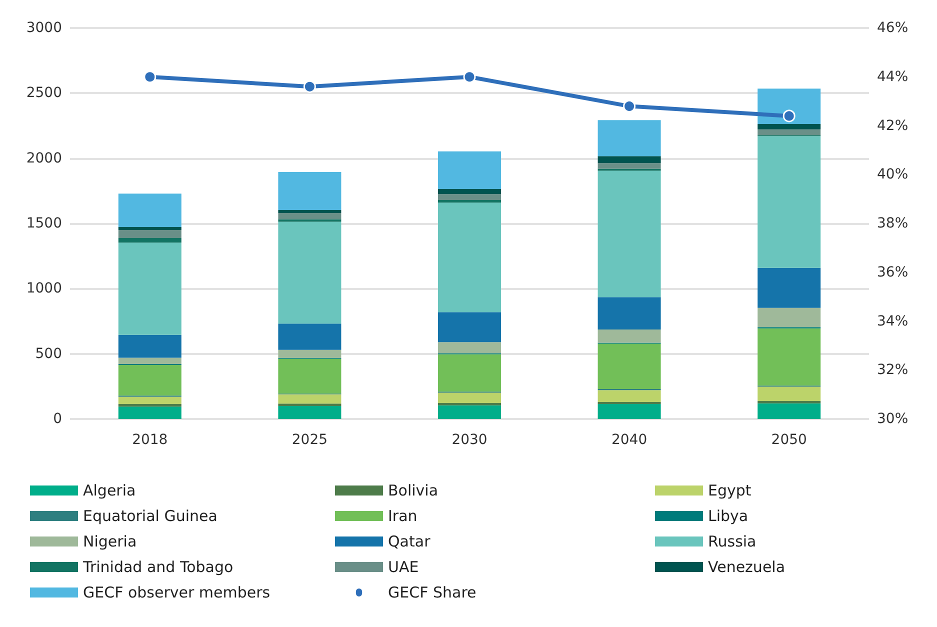  What do you see at coordinates (789, 440) in the screenshot?
I see `x-tick-label: 2050` at bounding box center [789, 440].